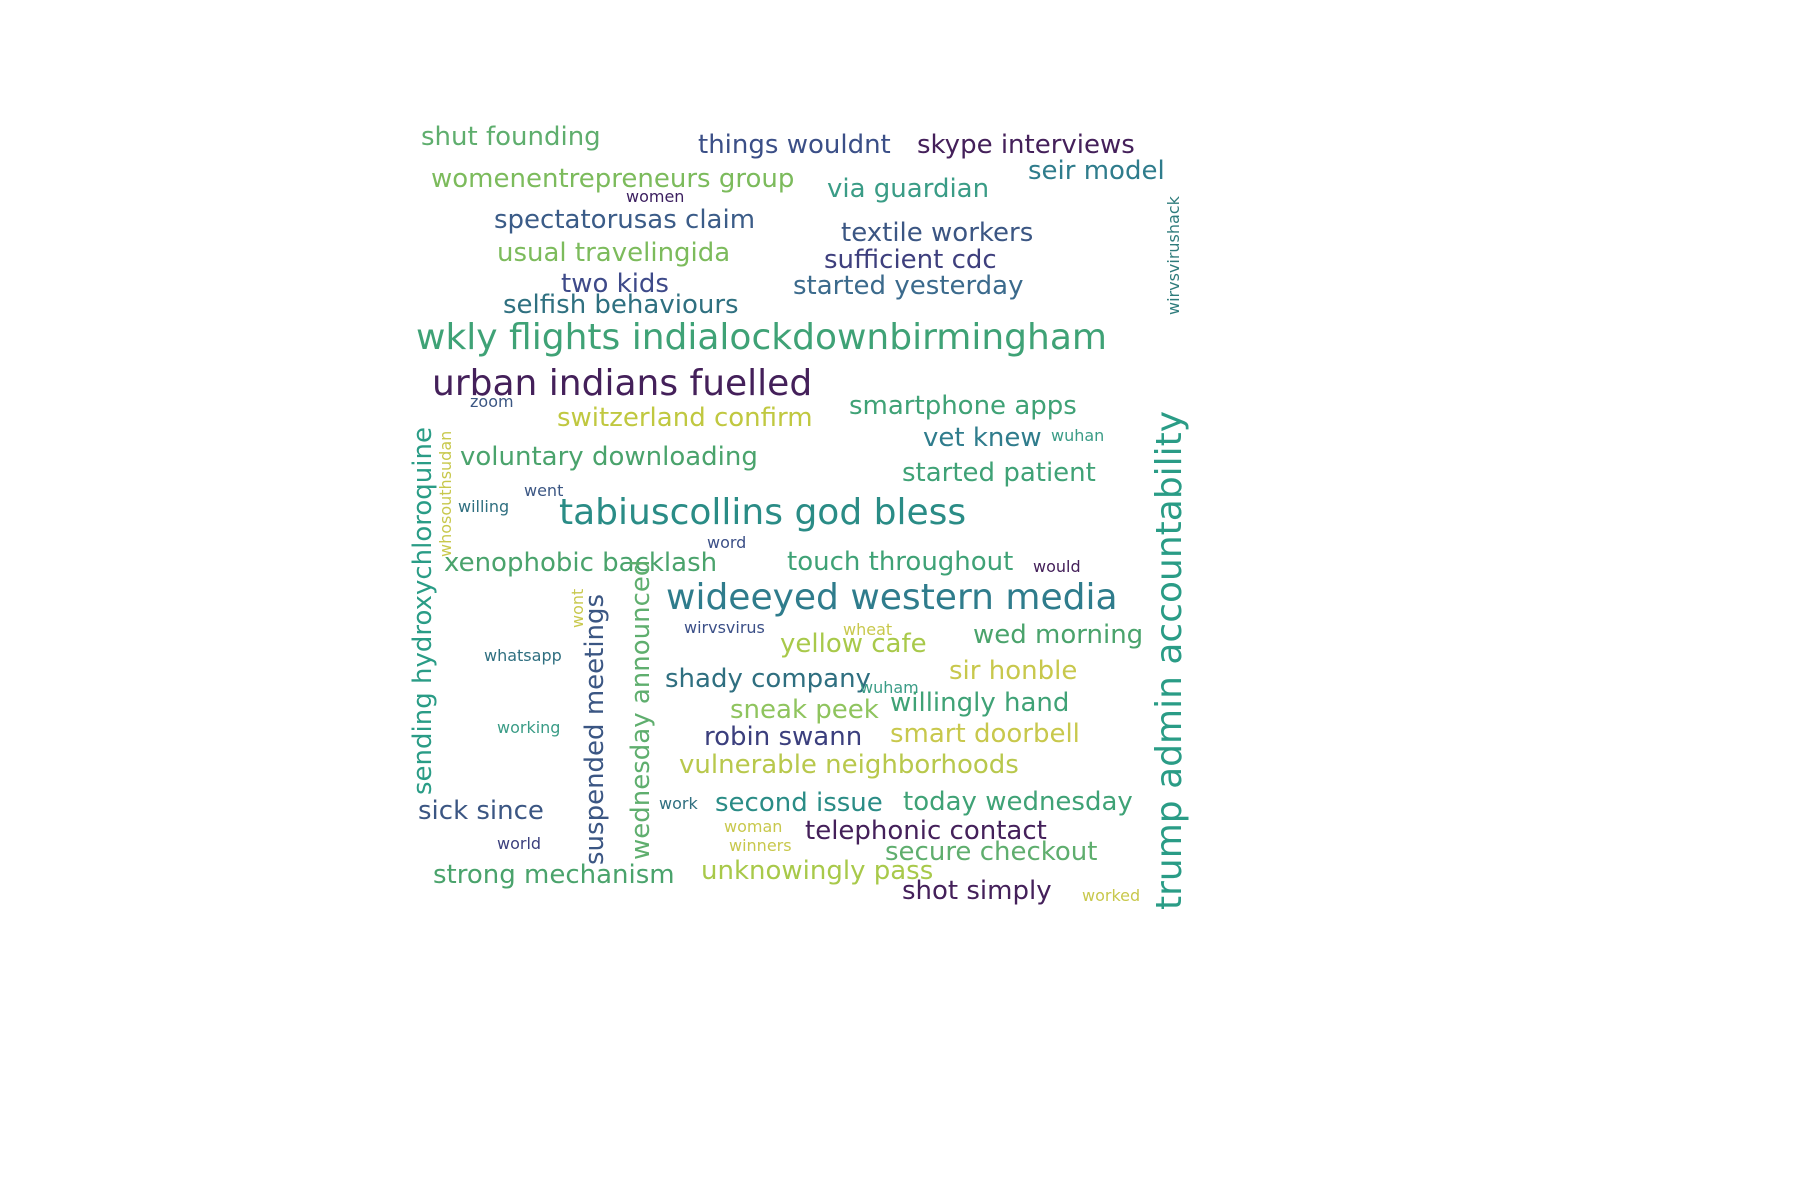 This screenshot has height=1200, width=1800. What do you see at coordinates (625, 220) in the screenshot?
I see `word-spectatorusas-claim: spectatorusas claim` at bounding box center [625, 220].